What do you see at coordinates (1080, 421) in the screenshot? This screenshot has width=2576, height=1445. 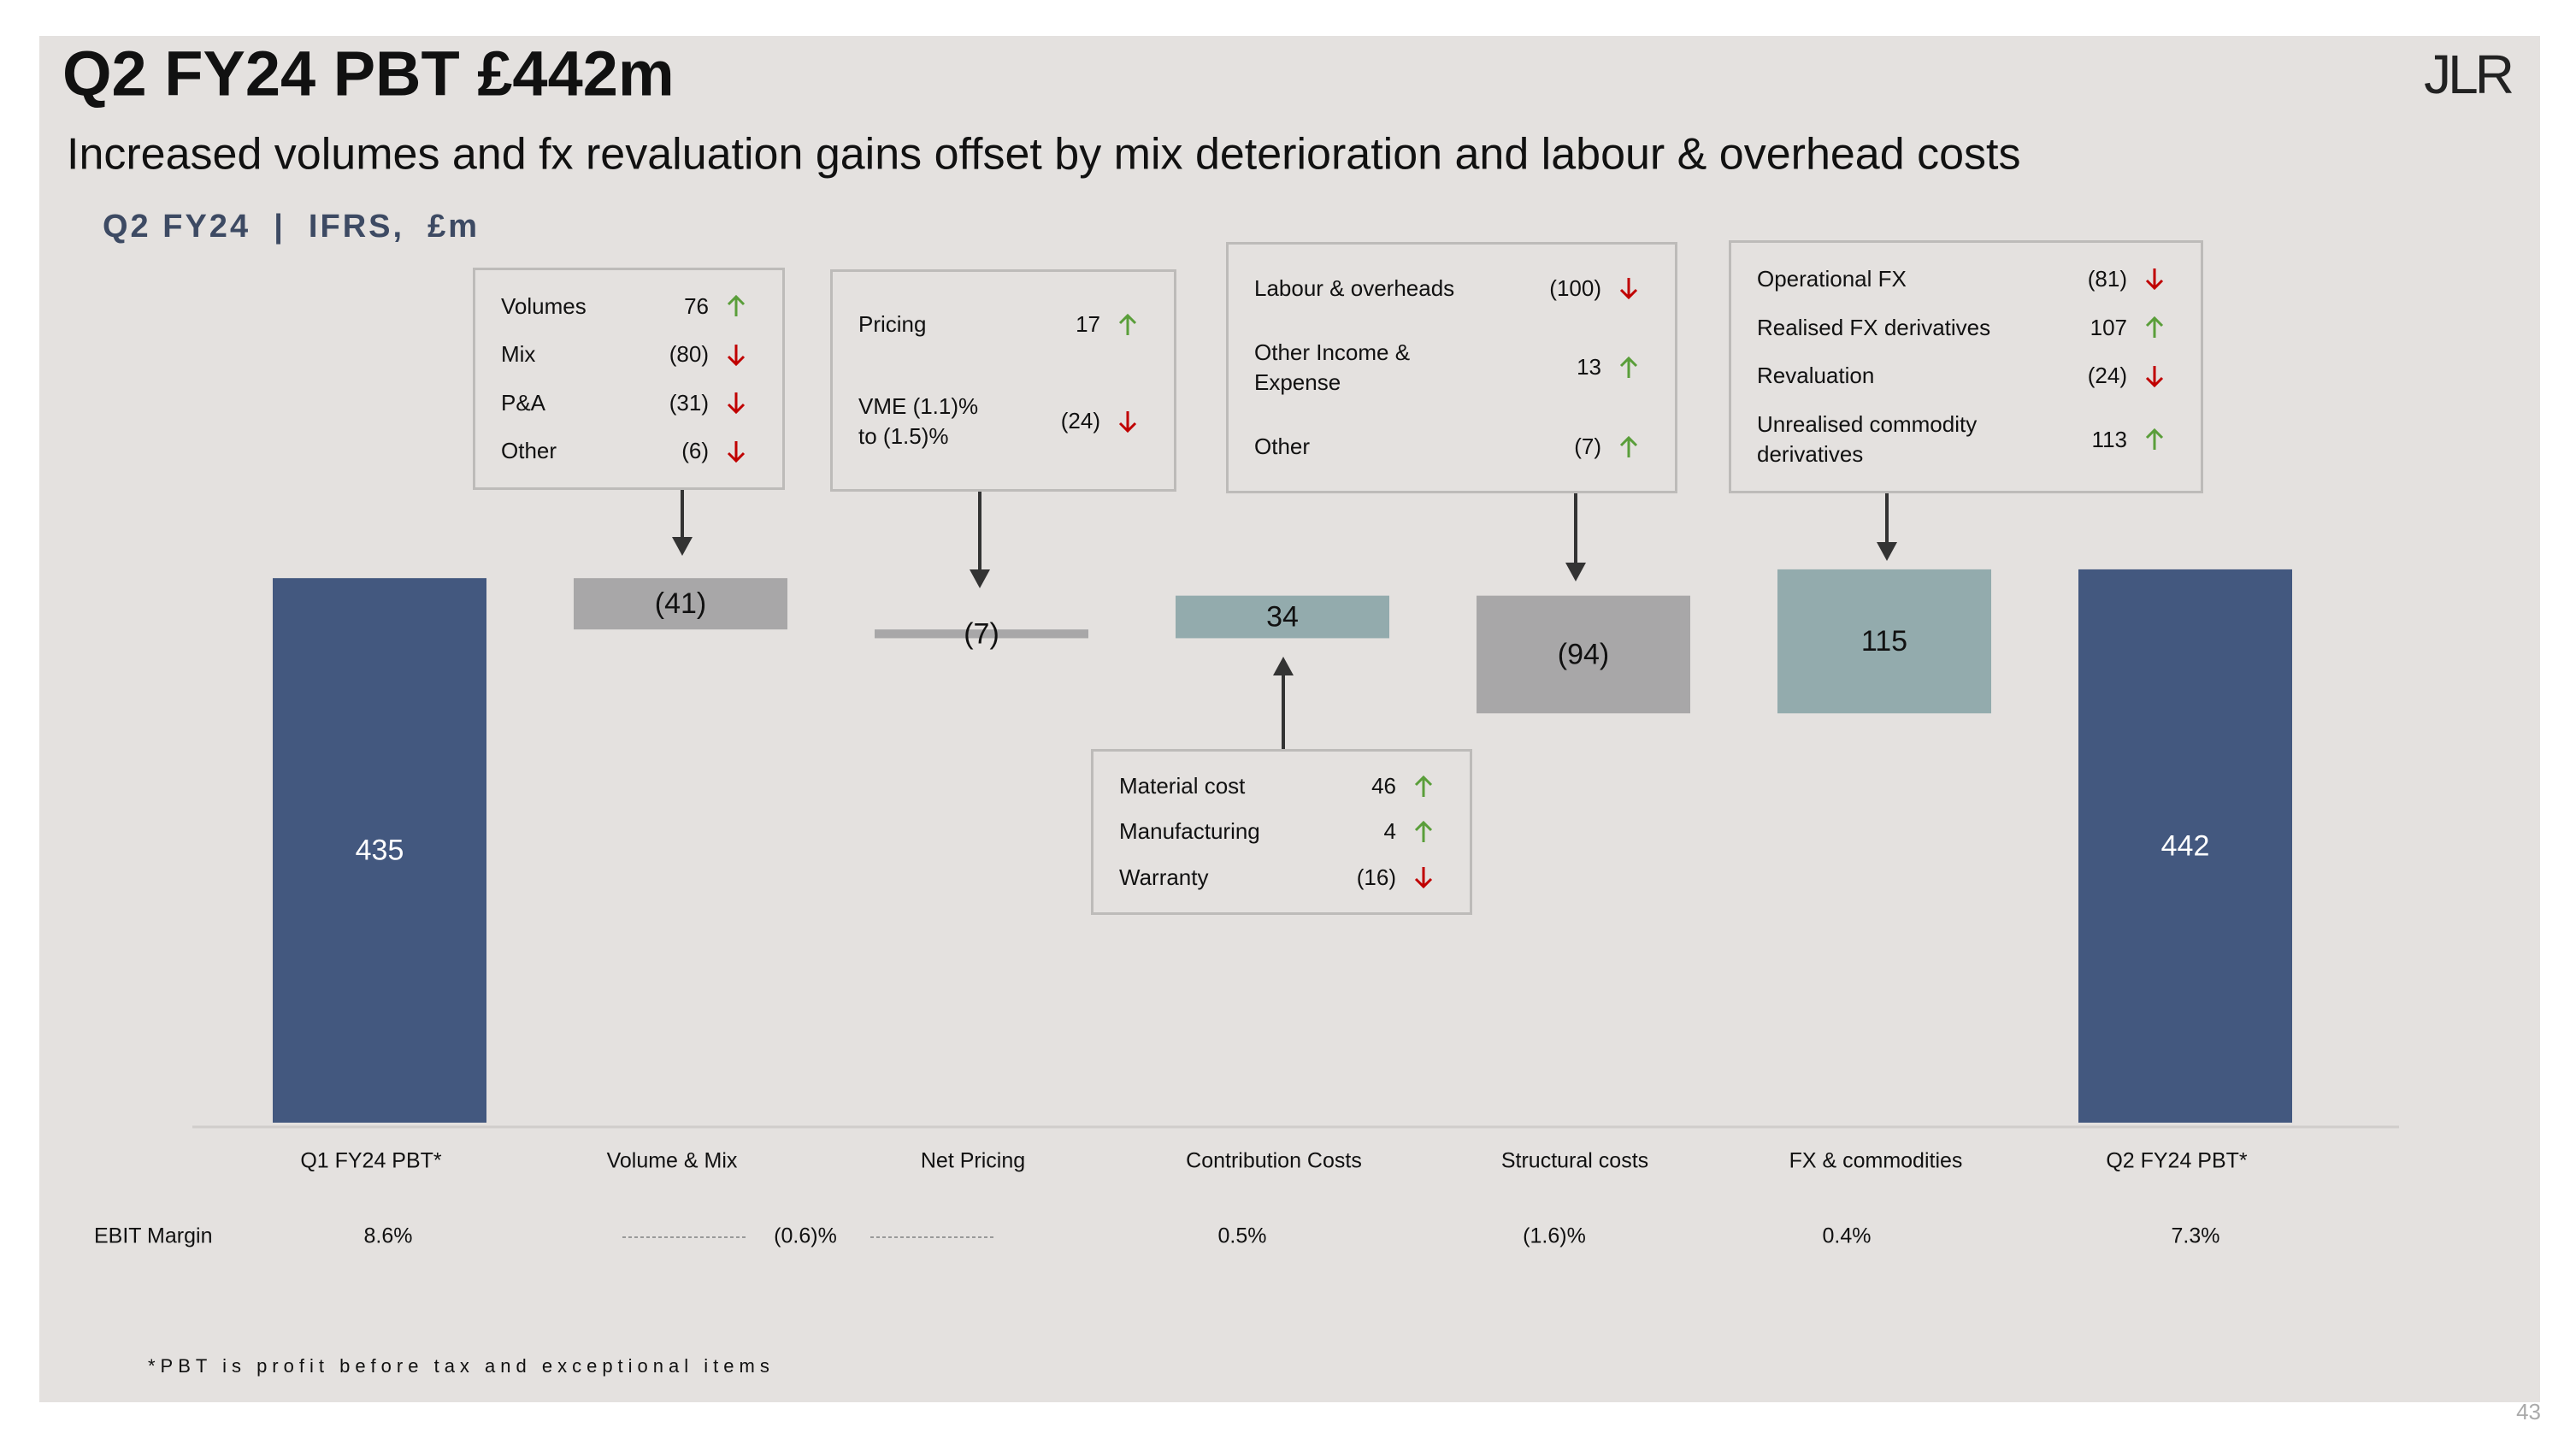 I see `item-value: (24)` at bounding box center [1080, 421].